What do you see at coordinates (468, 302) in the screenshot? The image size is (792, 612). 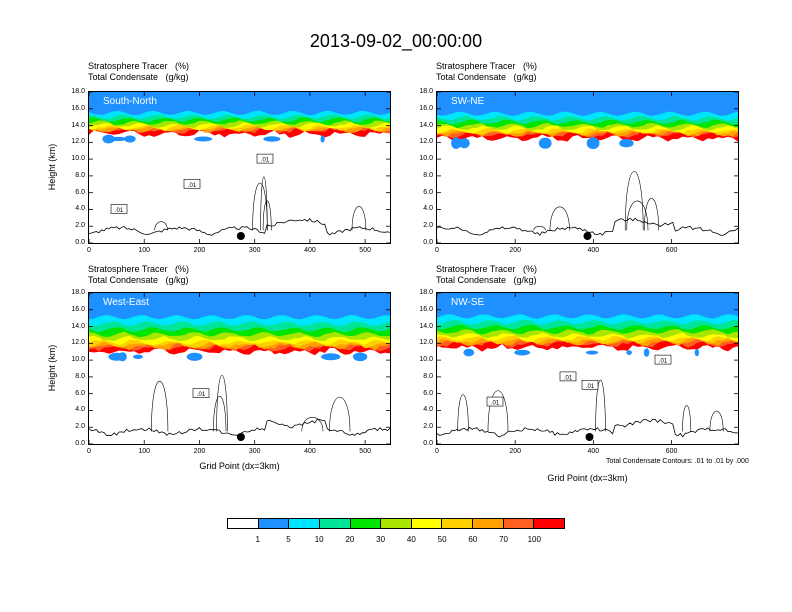 I see `panel-label-nw-se: NW-SE` at bounding box center [468, 302].